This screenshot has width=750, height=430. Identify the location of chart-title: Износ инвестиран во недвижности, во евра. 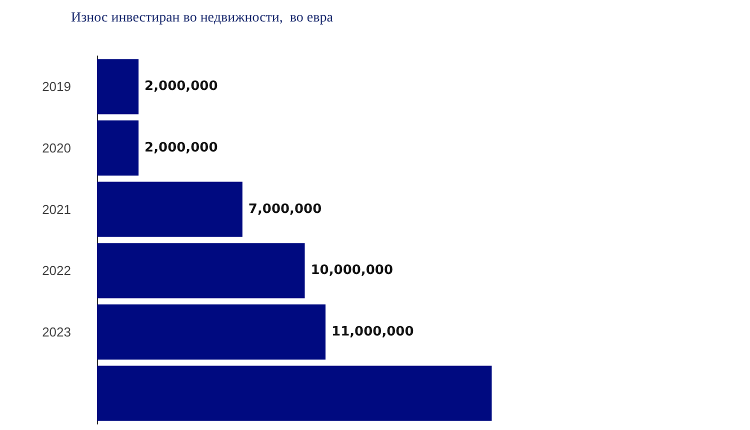
(202, 18).